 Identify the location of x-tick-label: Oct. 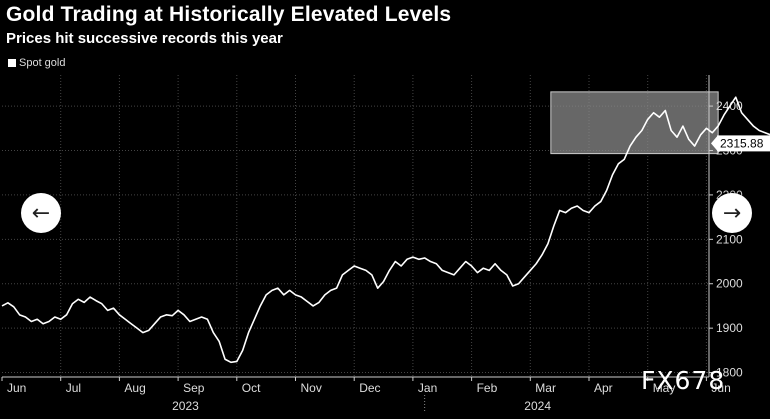
(251, 388).